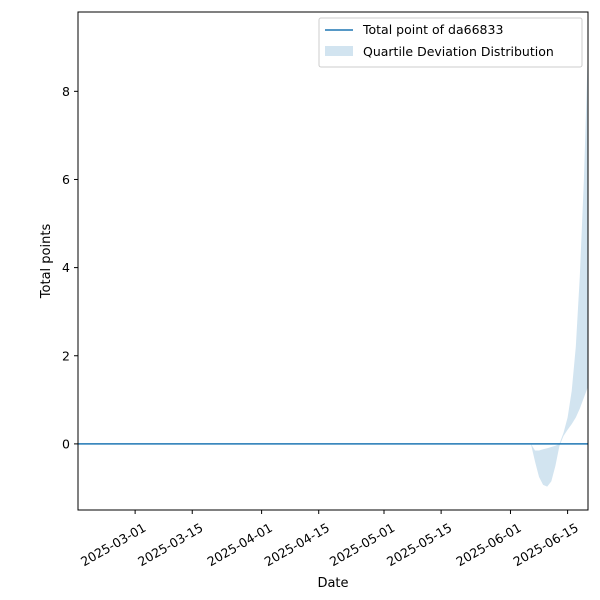  What do you see at coordinates (66, 443) in the screenshot?
I see `y-tick-label: 0` at bounding box center [66, 443].